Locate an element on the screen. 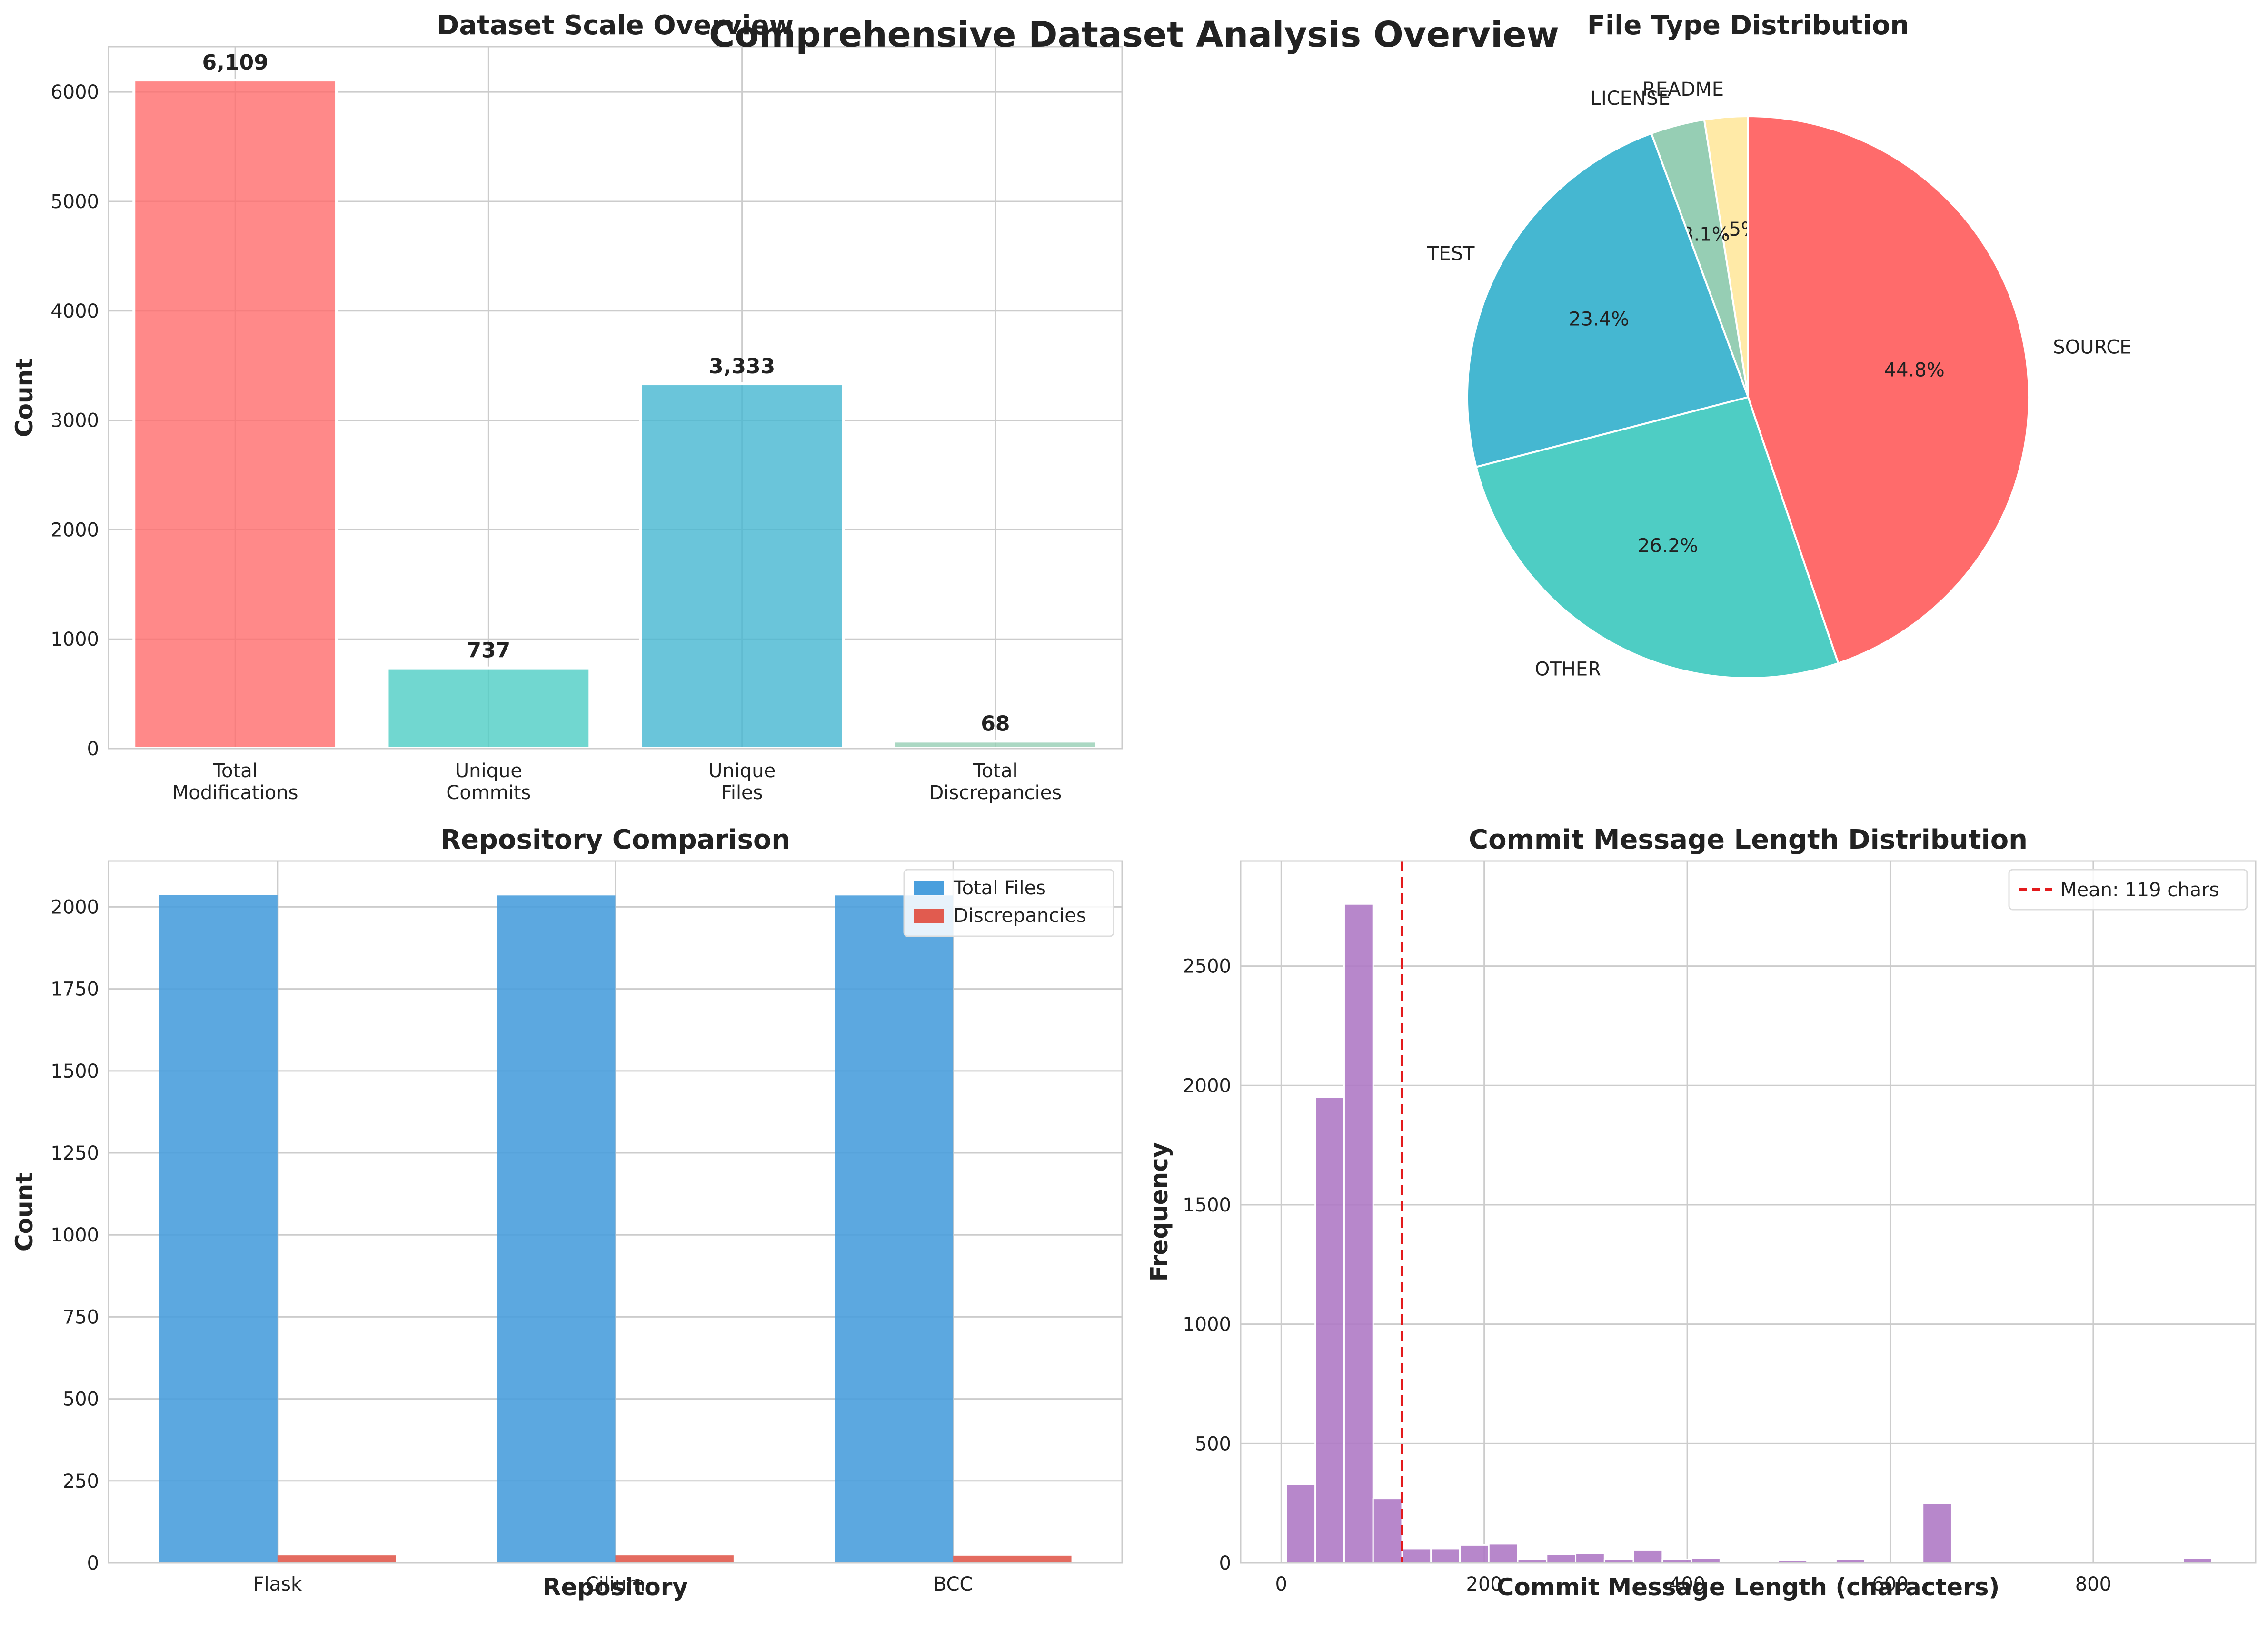  x-tick-label: Flask is located at coordinates (277, 1584).